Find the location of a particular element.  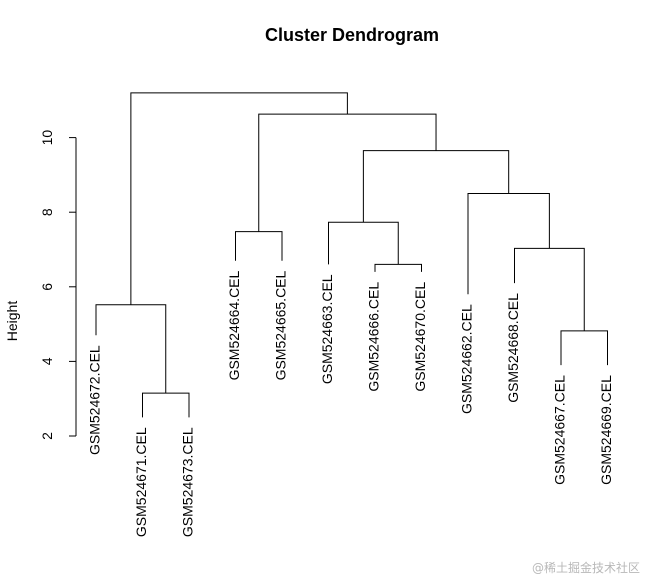

leaf-label: GSM524671.CEL is located at coordinates (141, 482).